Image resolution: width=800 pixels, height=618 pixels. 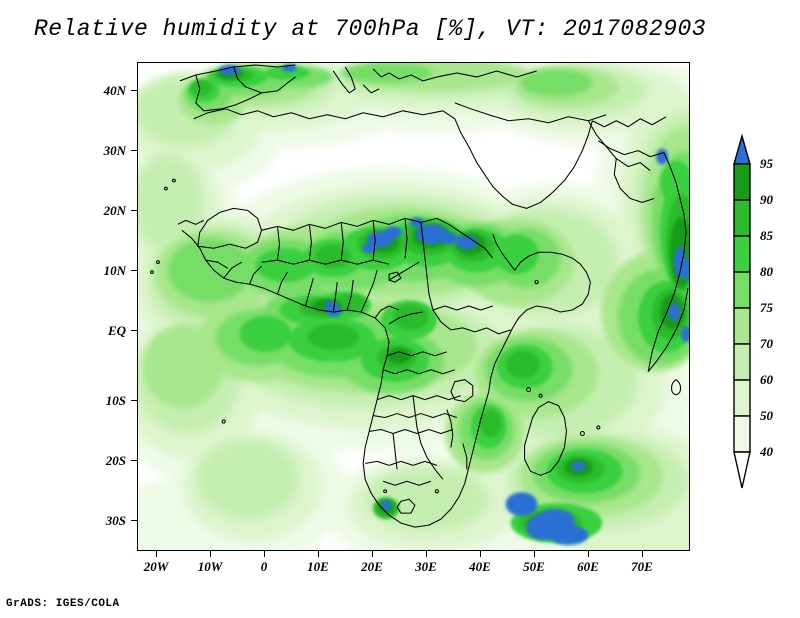 What do you see at coordinates (116, 330) in the screenshot?
I see `ytick-label-EQ: EQ` at bounding box center [116, 330].